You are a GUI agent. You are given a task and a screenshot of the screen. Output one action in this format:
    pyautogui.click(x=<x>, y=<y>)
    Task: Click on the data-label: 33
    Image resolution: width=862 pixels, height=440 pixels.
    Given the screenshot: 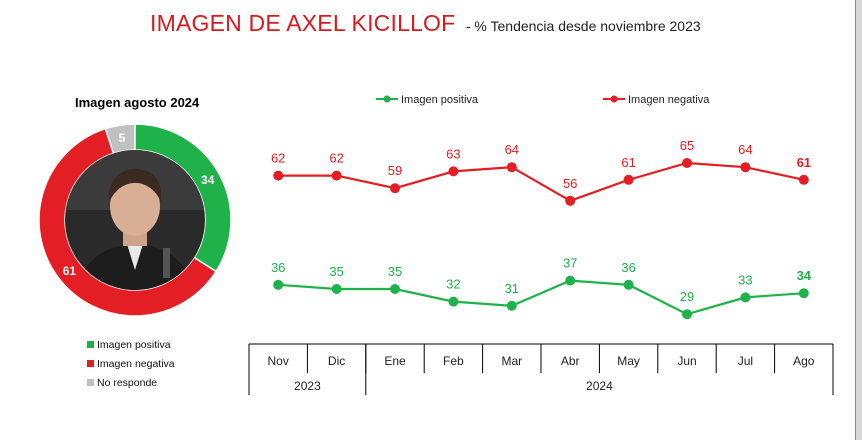 What is the action you would take?
    pyautogui.click(x=745, y=279)
    